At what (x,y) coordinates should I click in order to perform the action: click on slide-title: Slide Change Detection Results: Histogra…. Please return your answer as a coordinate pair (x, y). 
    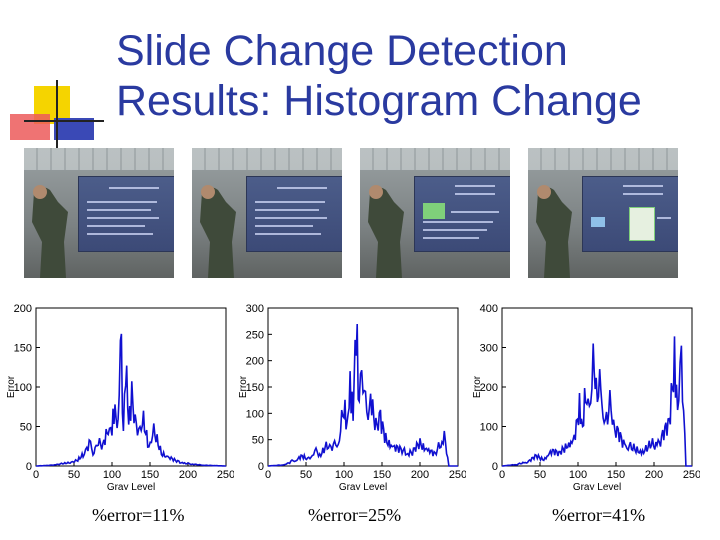
    Looking at the image, I should click on (379, 76).